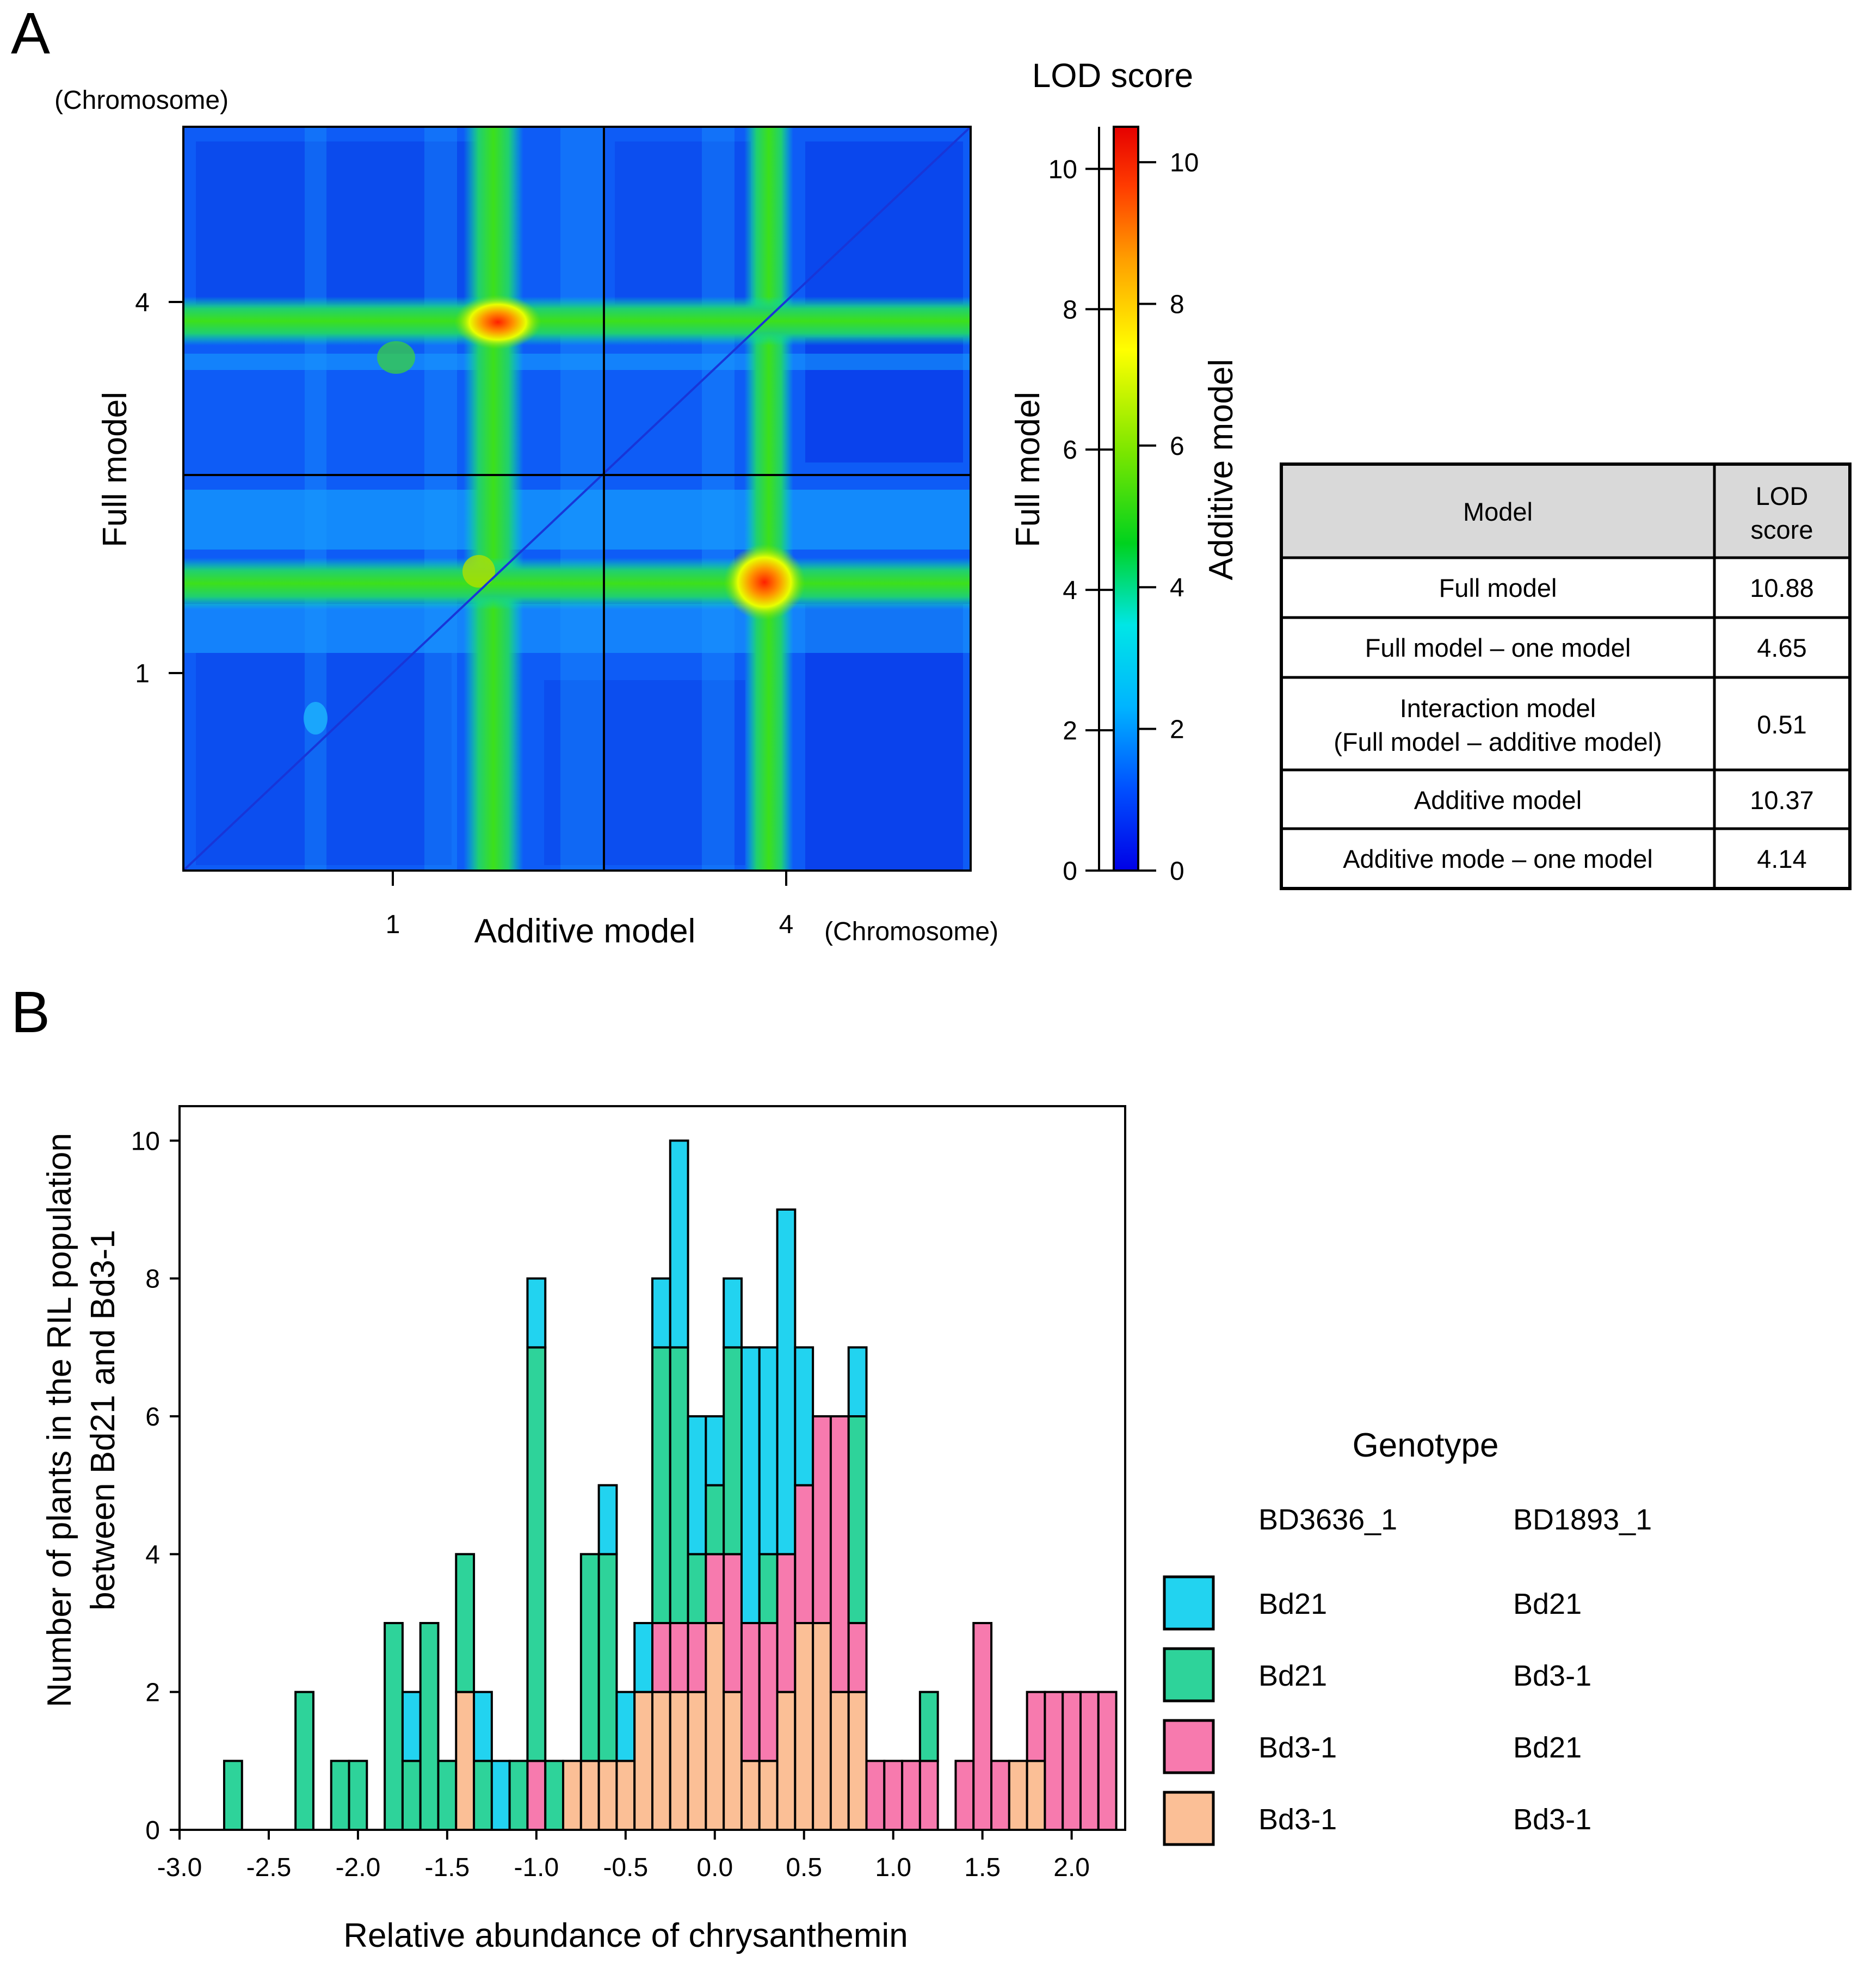 The width and height of the screenshot is (1876, 1980). I want to click on histogram-ylabel: Number of plants in the RIL population, so click(59, 1420).